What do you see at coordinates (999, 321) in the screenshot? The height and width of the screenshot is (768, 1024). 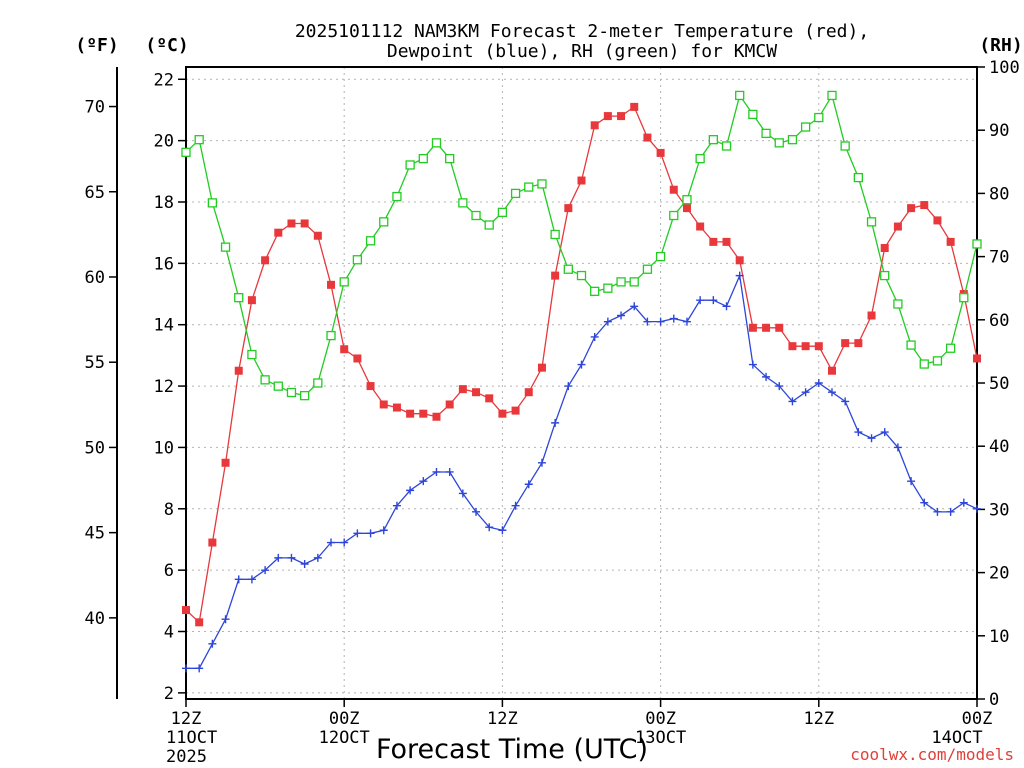 I see `rh-tick-label: 60` at bounding box center [999, 321].